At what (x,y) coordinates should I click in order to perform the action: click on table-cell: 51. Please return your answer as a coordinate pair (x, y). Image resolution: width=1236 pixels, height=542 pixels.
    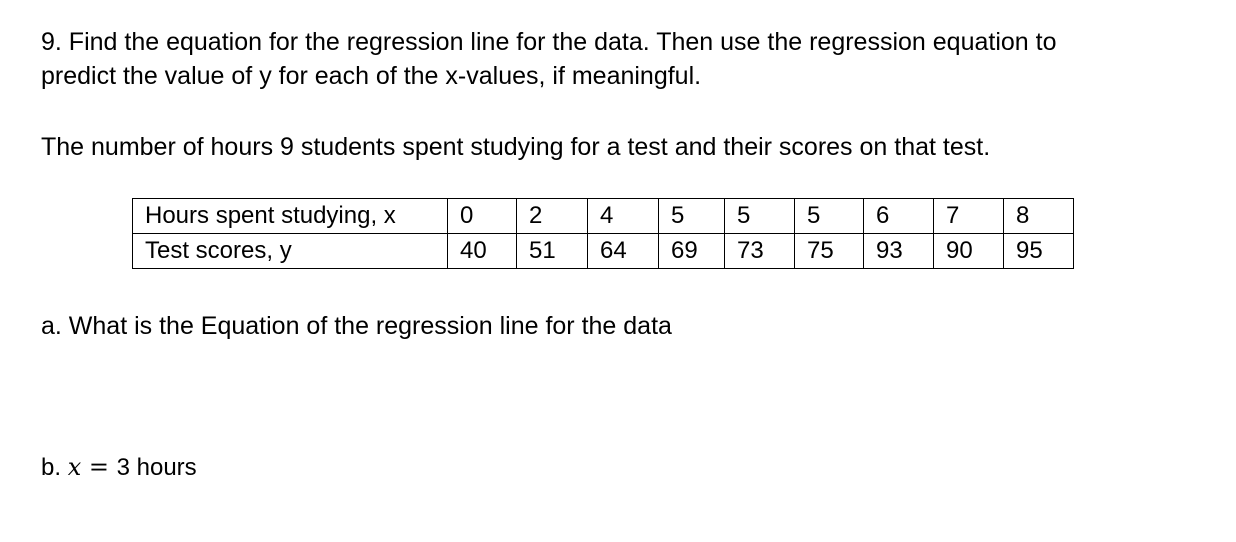
    Looking at the image, I should click on (552, 251).